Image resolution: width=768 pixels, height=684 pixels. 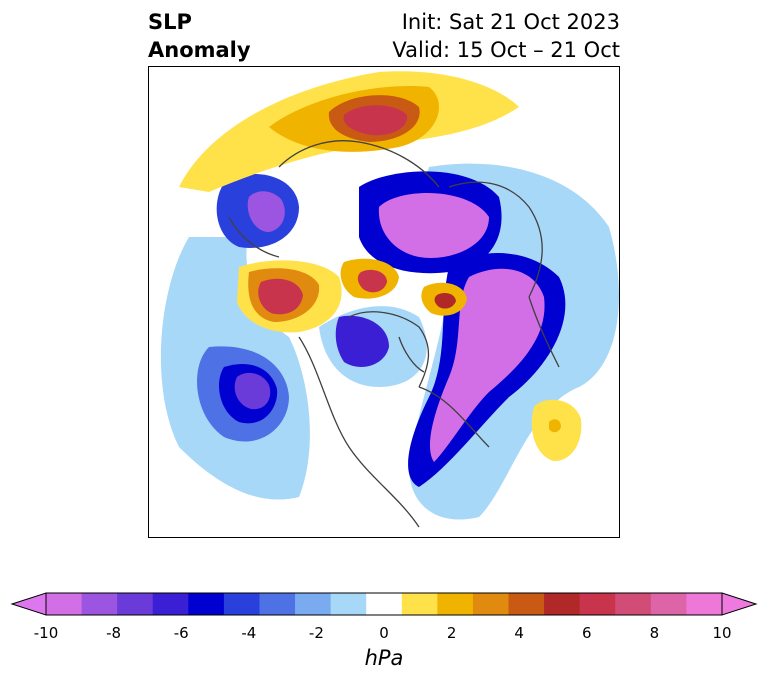 What do you see at coordinates (587, 633) in the screenshot?
I see `colorbar-tick-label: 6` at bounding box center [587, 633].